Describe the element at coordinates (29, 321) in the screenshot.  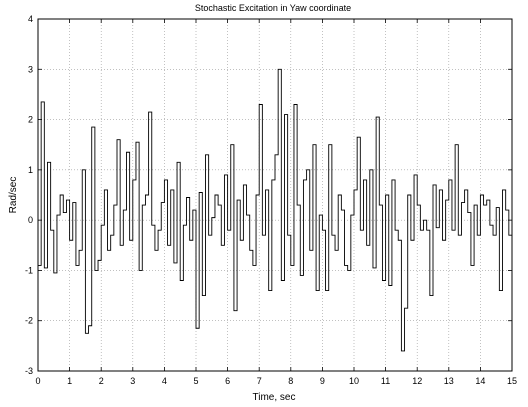
I see `y-tick-label: -2` at that location.